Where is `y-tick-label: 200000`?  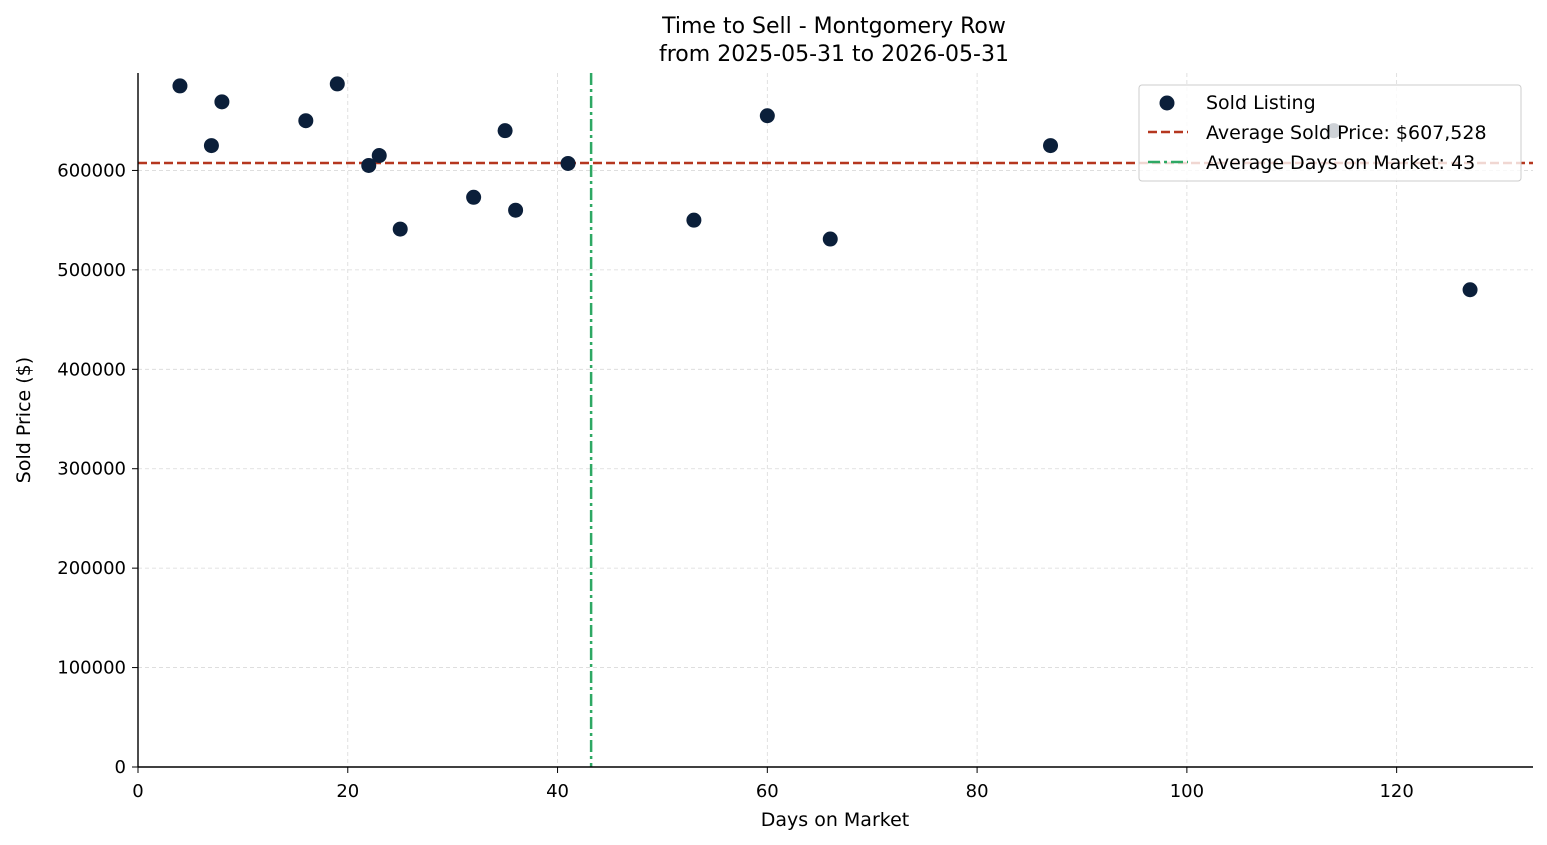 y-tick-label: 200000 is located at coordinates (91, 568).